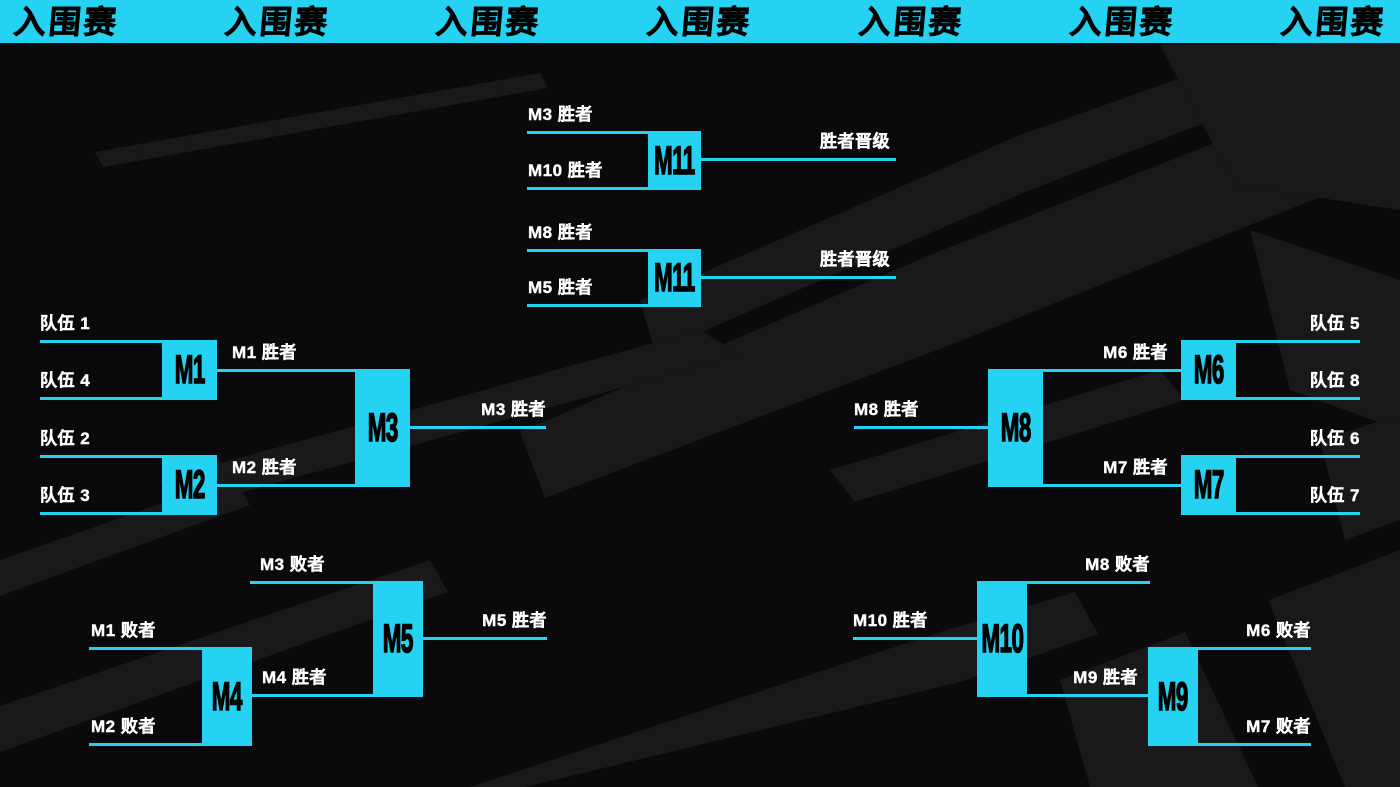 The width and height of the screenshot is (1400, 787). I want to click on label-m8-winner: M8 胜者, so click(886, 409).